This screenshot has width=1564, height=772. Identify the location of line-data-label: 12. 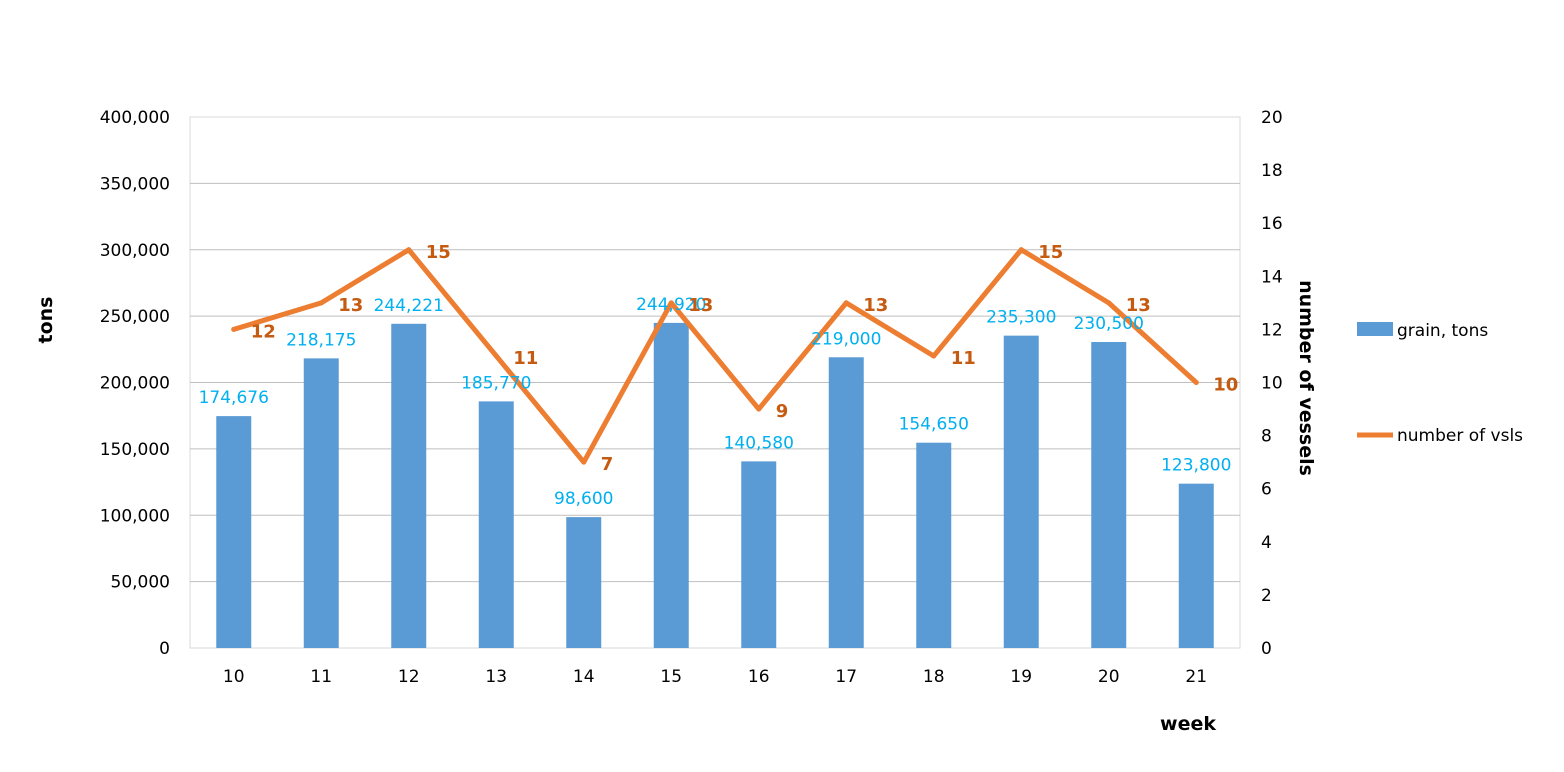
(263, 331).